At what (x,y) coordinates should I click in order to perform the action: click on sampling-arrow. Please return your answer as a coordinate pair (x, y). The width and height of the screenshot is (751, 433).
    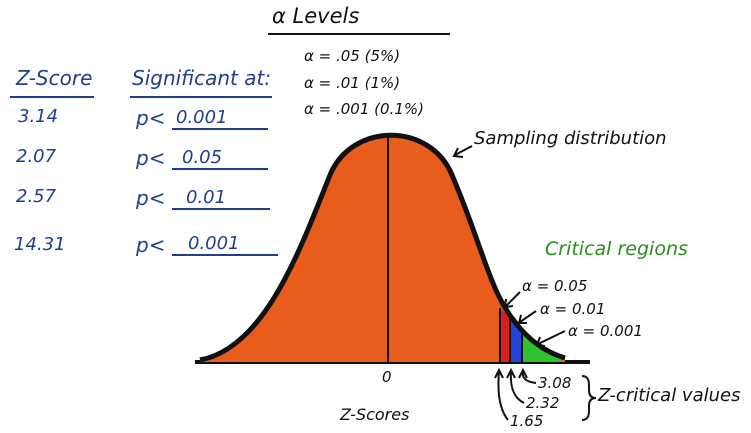
    Looking at the image, I should click on (463, 150).